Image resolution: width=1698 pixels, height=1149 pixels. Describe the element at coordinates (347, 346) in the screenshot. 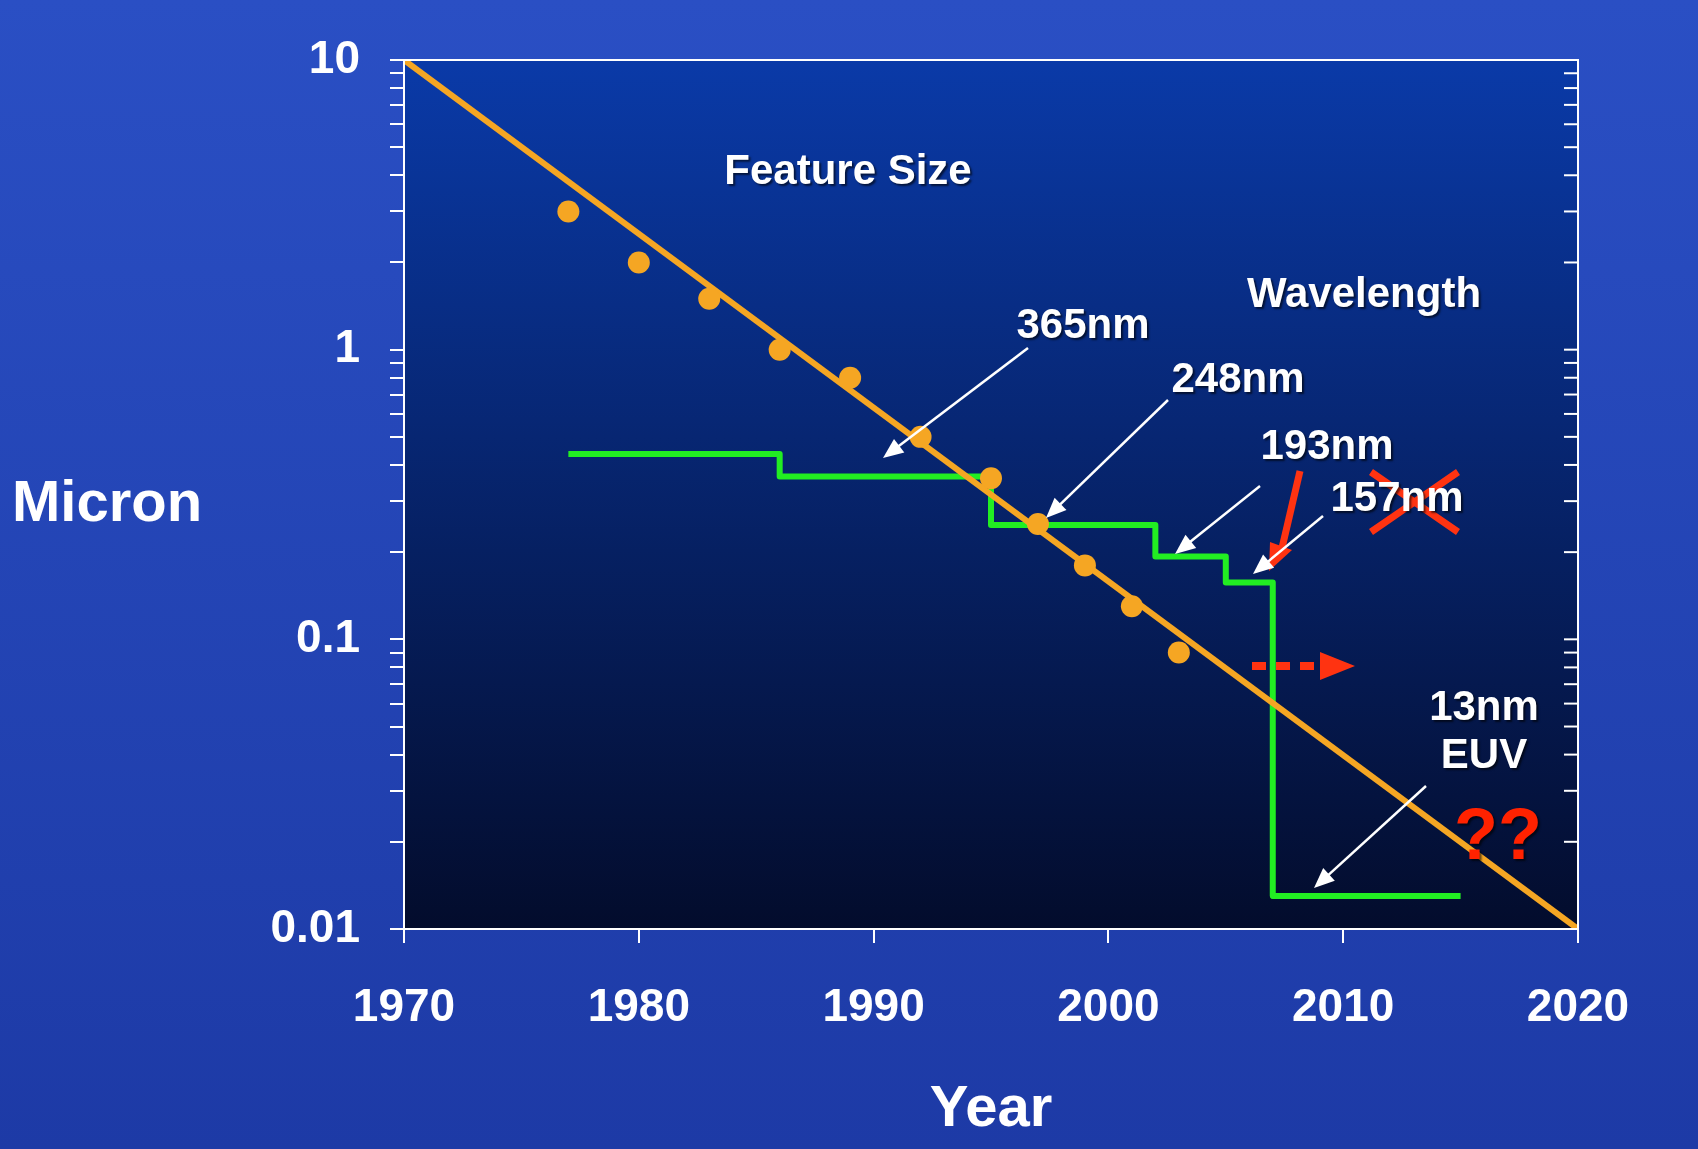

I see `y-tick-label: 1` at that location.